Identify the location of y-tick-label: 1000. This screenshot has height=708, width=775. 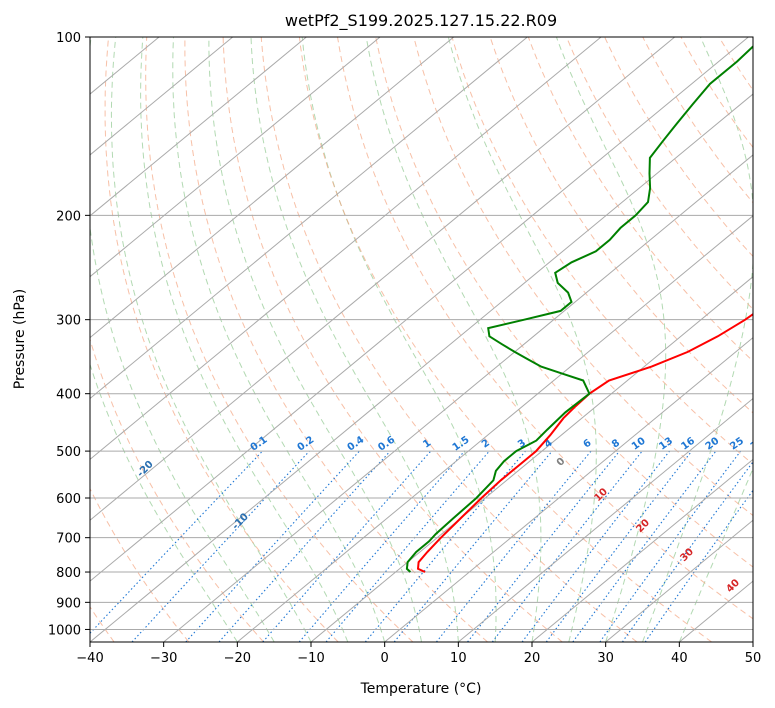
(64, 630).